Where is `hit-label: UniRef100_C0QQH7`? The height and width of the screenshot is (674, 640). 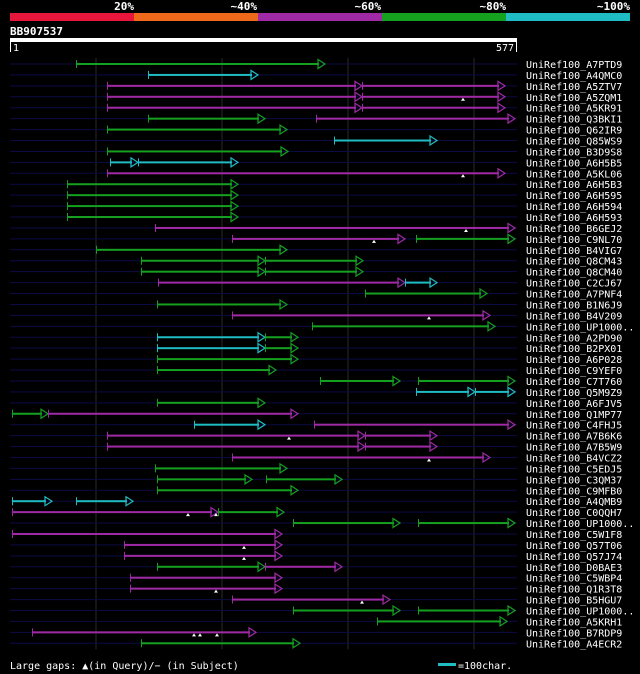
hit-label: UniRef100_C0QQH7 is located at coordinates (574, 513).